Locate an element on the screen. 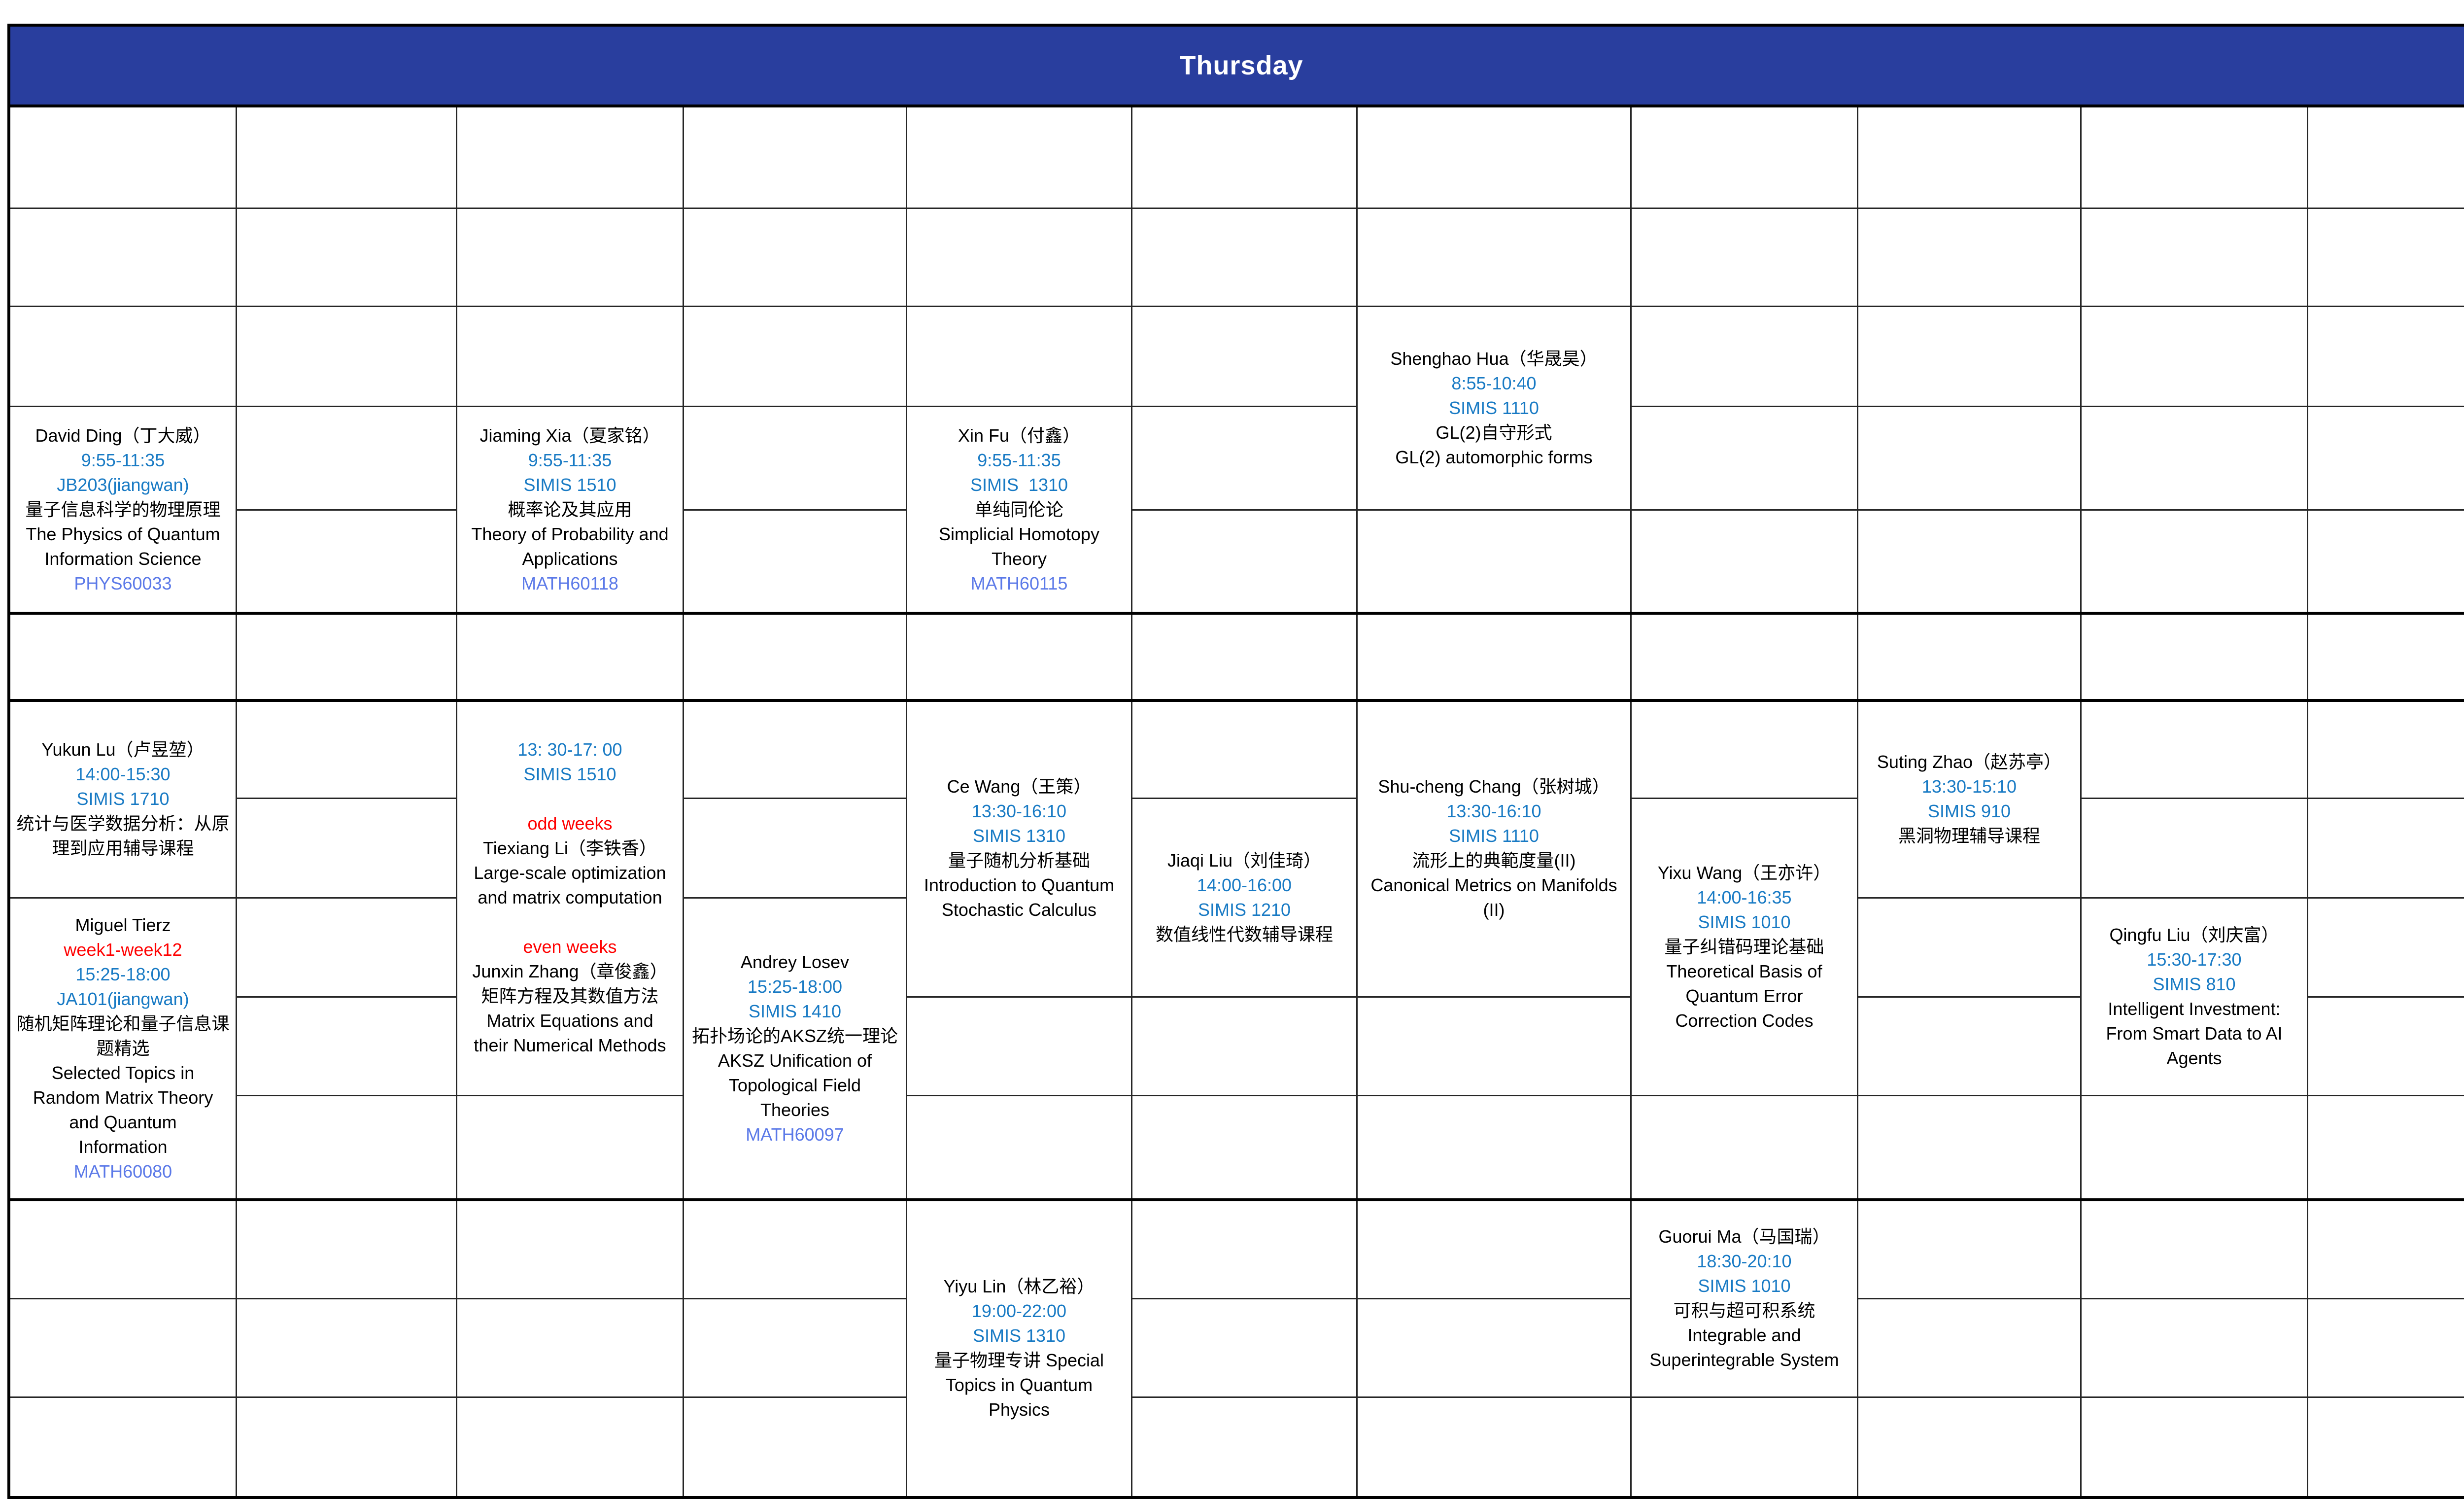 The image size is (2464, 1499). course-line: 13:30-16:10 is located at coordinates (1019, 811).